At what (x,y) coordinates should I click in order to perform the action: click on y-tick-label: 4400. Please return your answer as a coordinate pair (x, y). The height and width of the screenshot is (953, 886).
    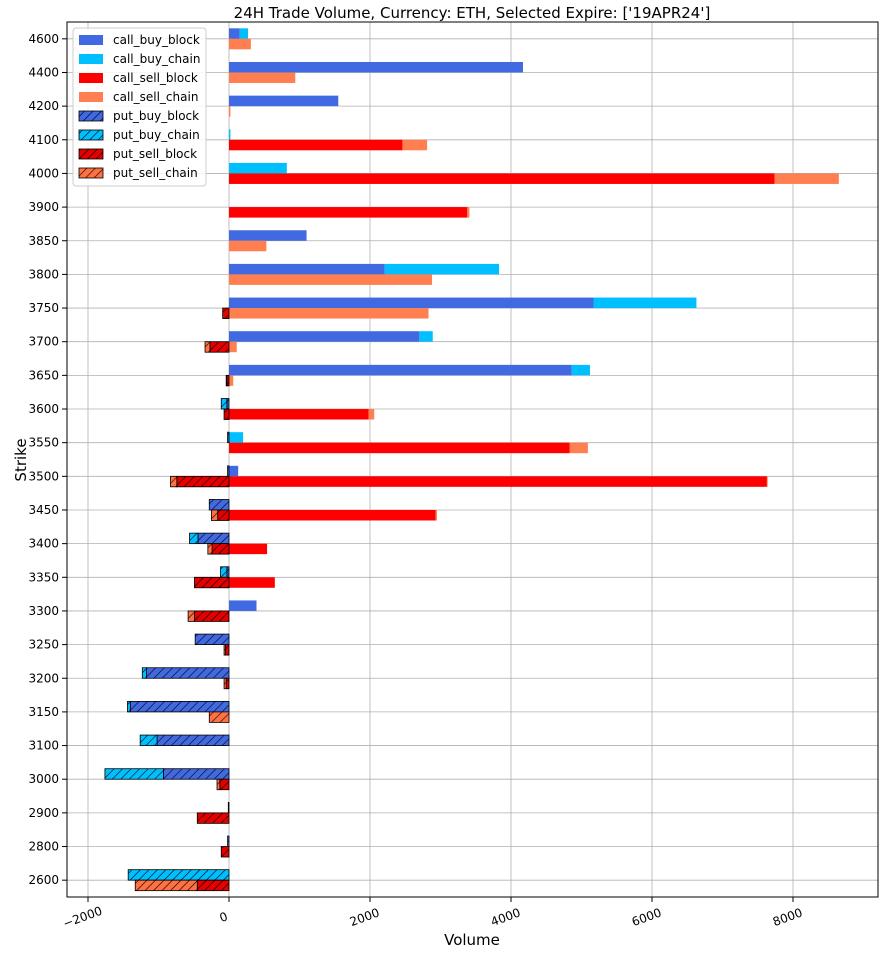
    Looking at the image, I should click on (43, 72).